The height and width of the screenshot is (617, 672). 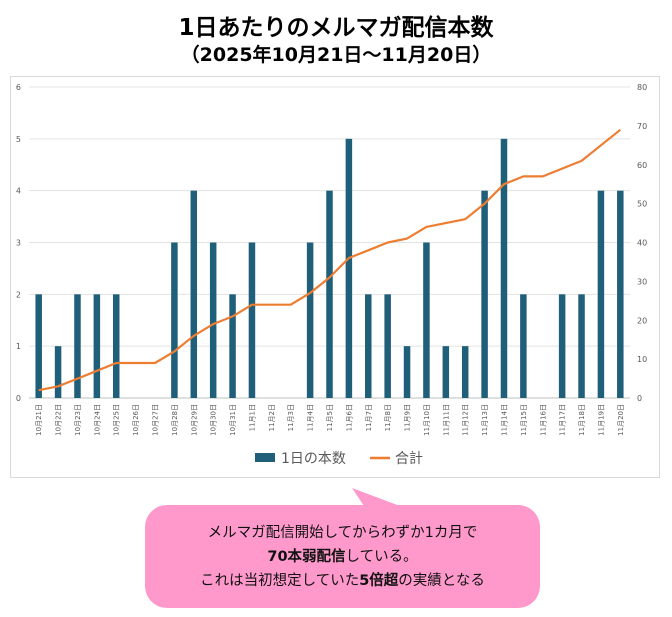 I want to click on x-tick-4: 10月25日, so click(x=117, y=420).